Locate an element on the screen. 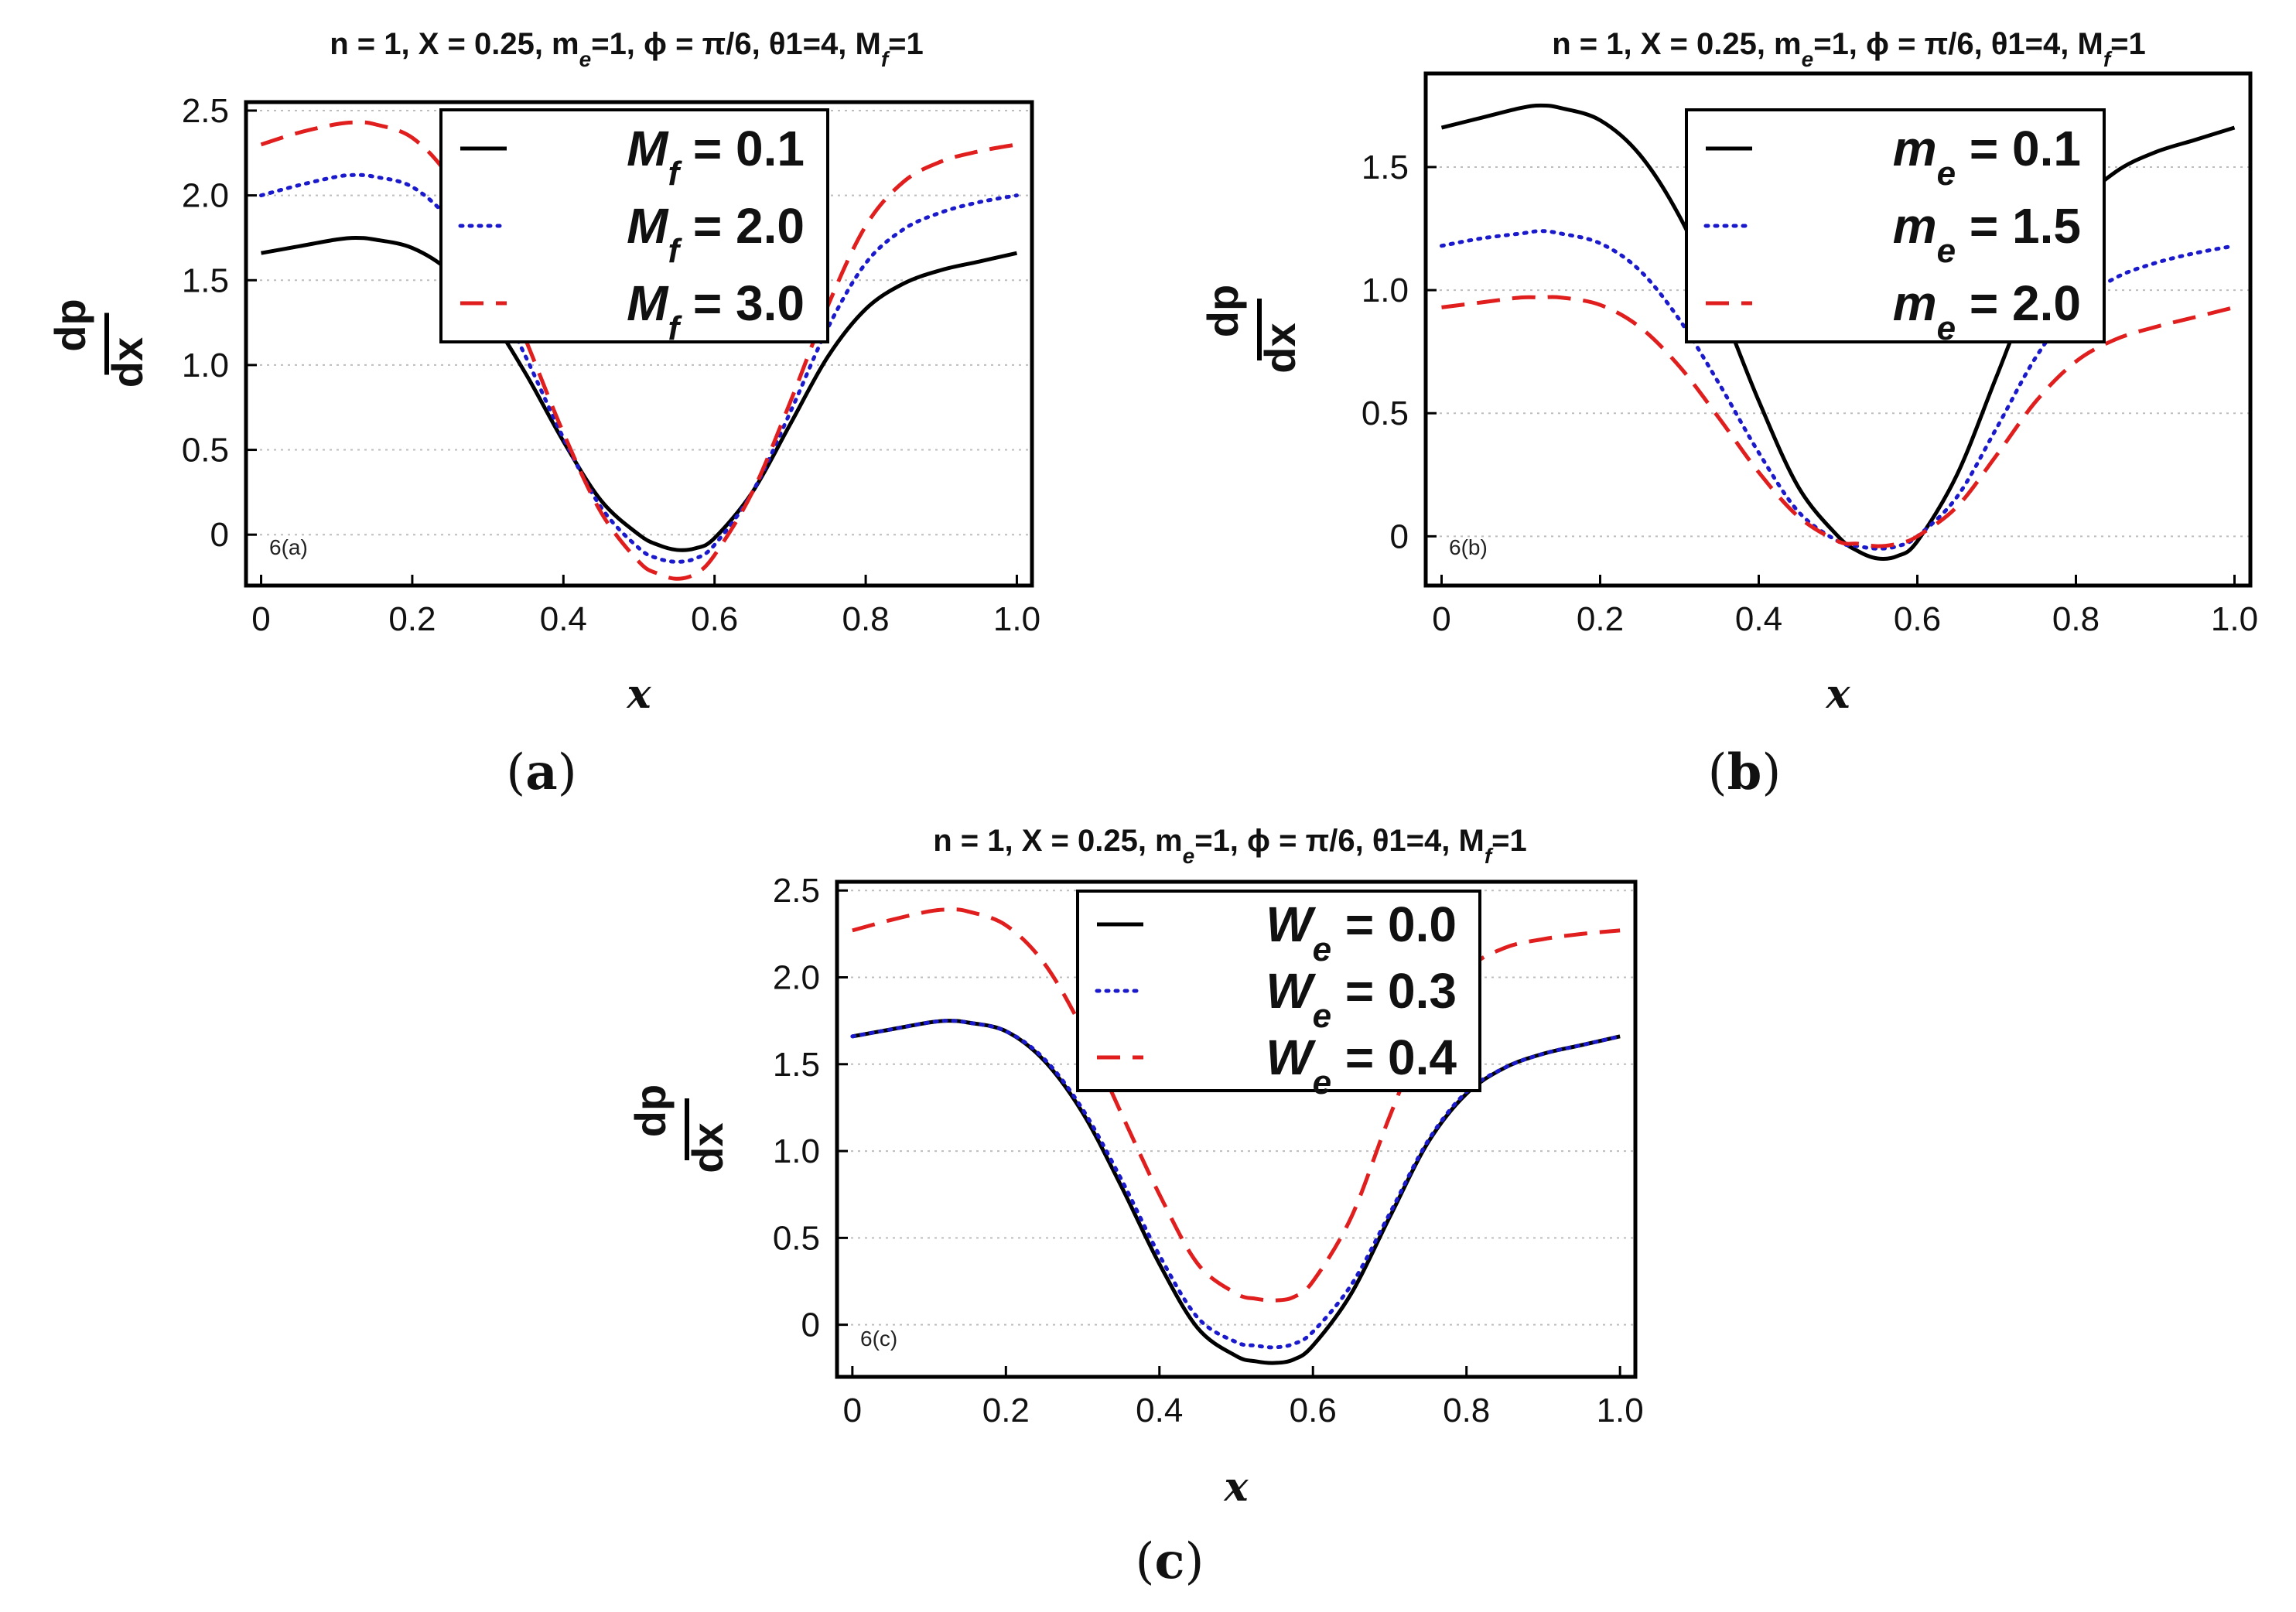  legend-entry-3: We = 0.4 is located at coordinates (1361, 1066).